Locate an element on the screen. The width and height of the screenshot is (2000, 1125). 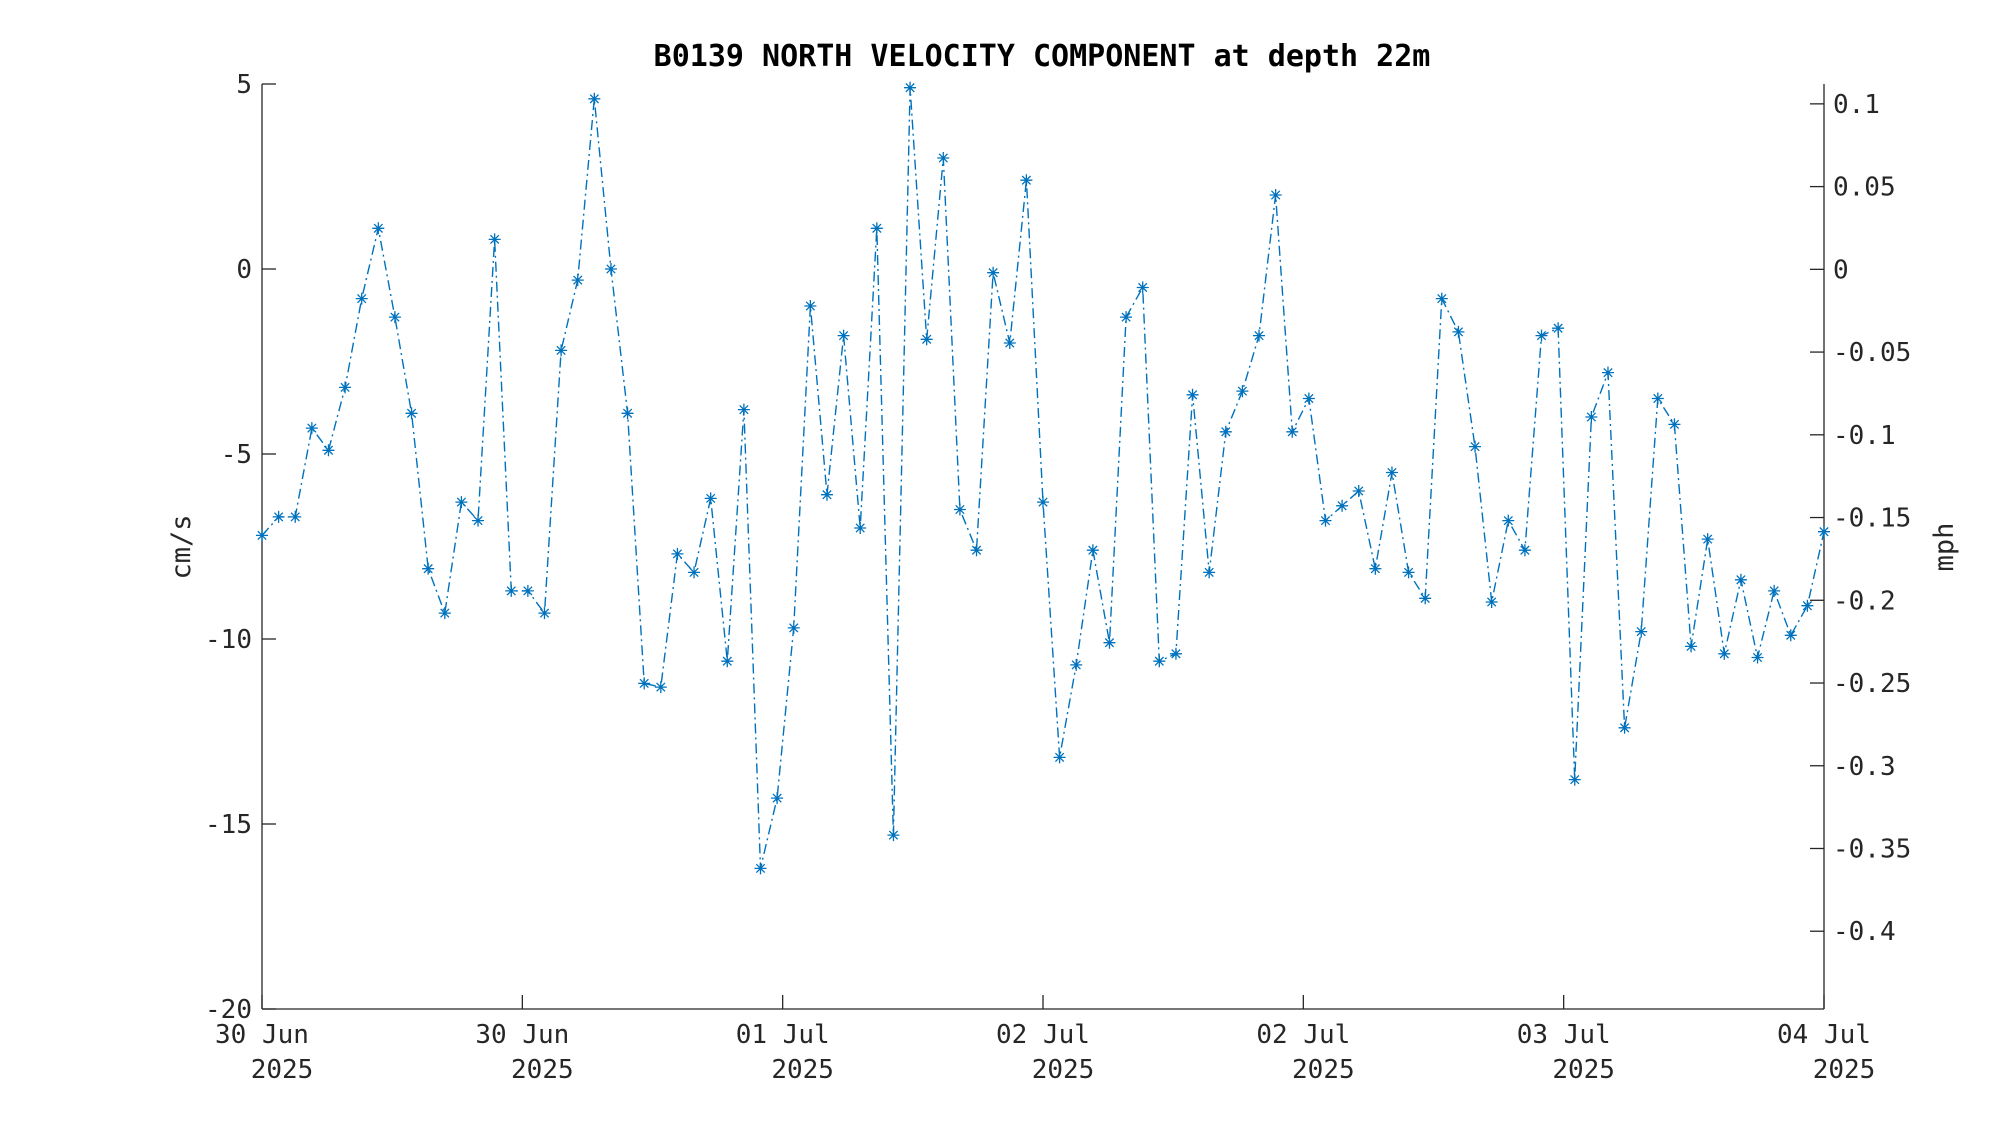
y-tick-label: 0 is located at coordinates (244, 270).